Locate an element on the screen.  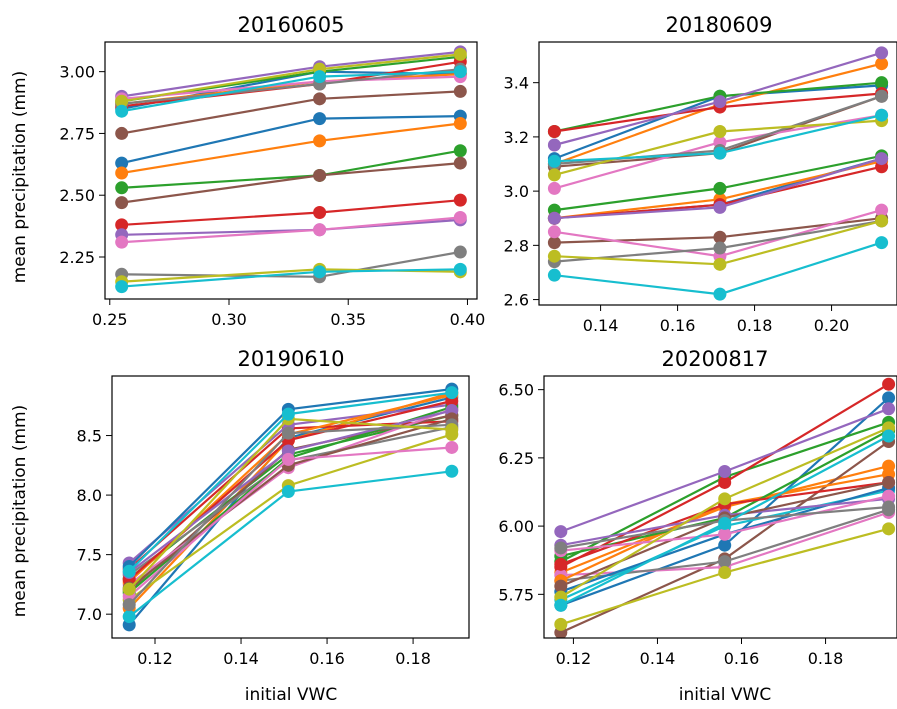
y-tick-label: 3.4 is located at coordinates (516, 83).